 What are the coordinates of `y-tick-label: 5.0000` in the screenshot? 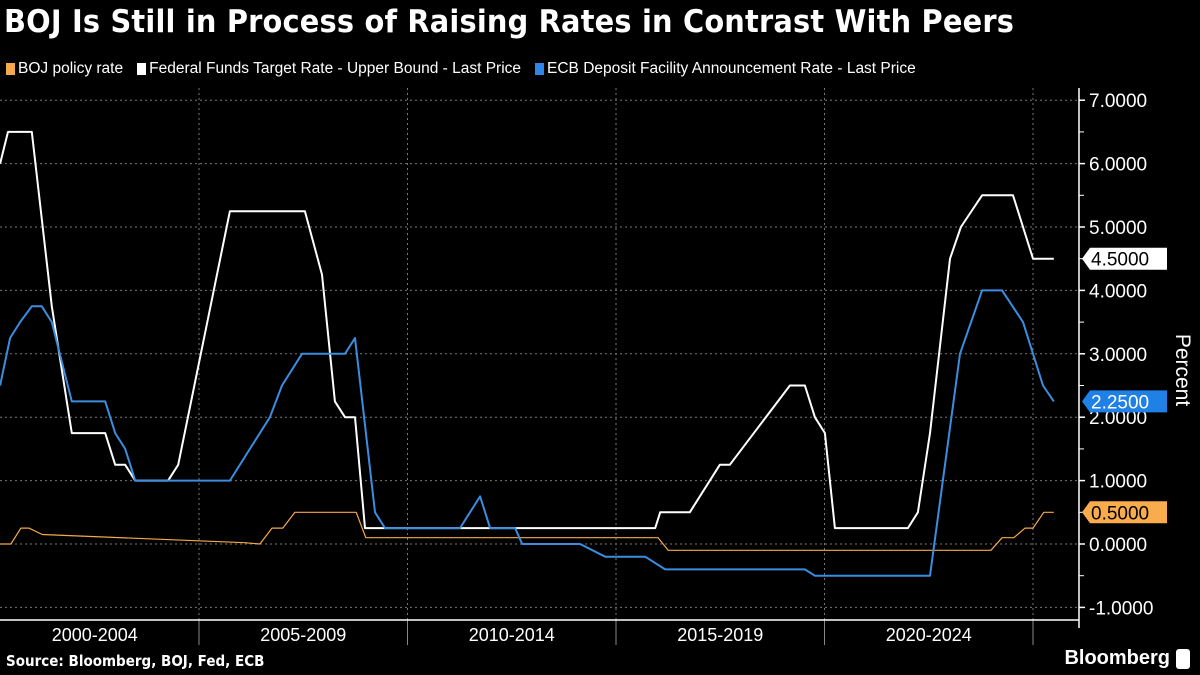 It's located at (1118, 228).